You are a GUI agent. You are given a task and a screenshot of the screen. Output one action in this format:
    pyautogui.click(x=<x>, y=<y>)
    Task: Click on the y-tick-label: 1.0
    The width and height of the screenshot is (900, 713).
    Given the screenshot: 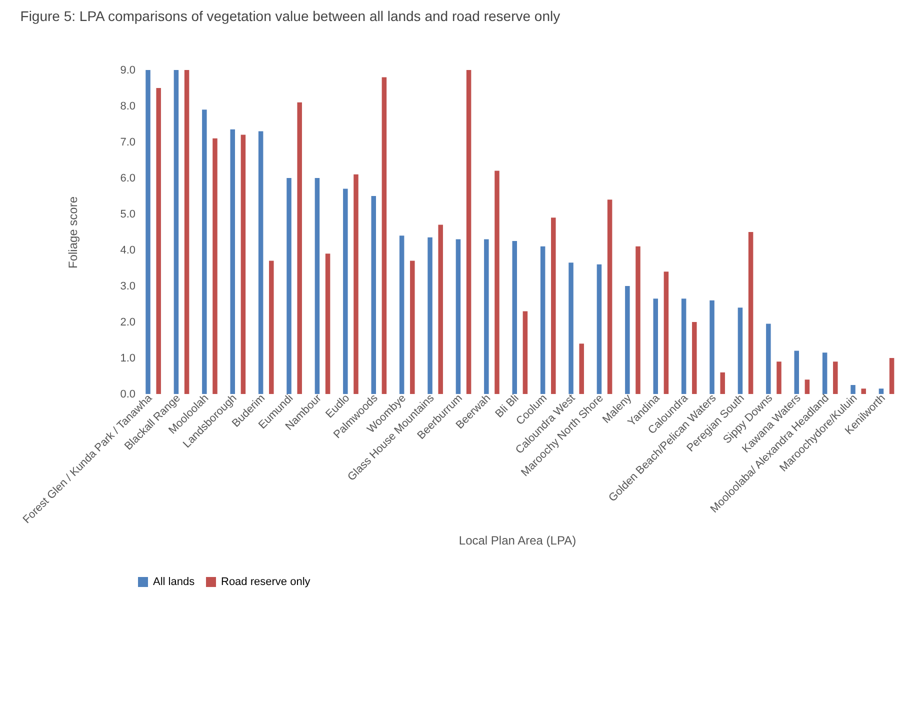 What is the action you would take?
    pyautogui.click(x=128, y=358)
    